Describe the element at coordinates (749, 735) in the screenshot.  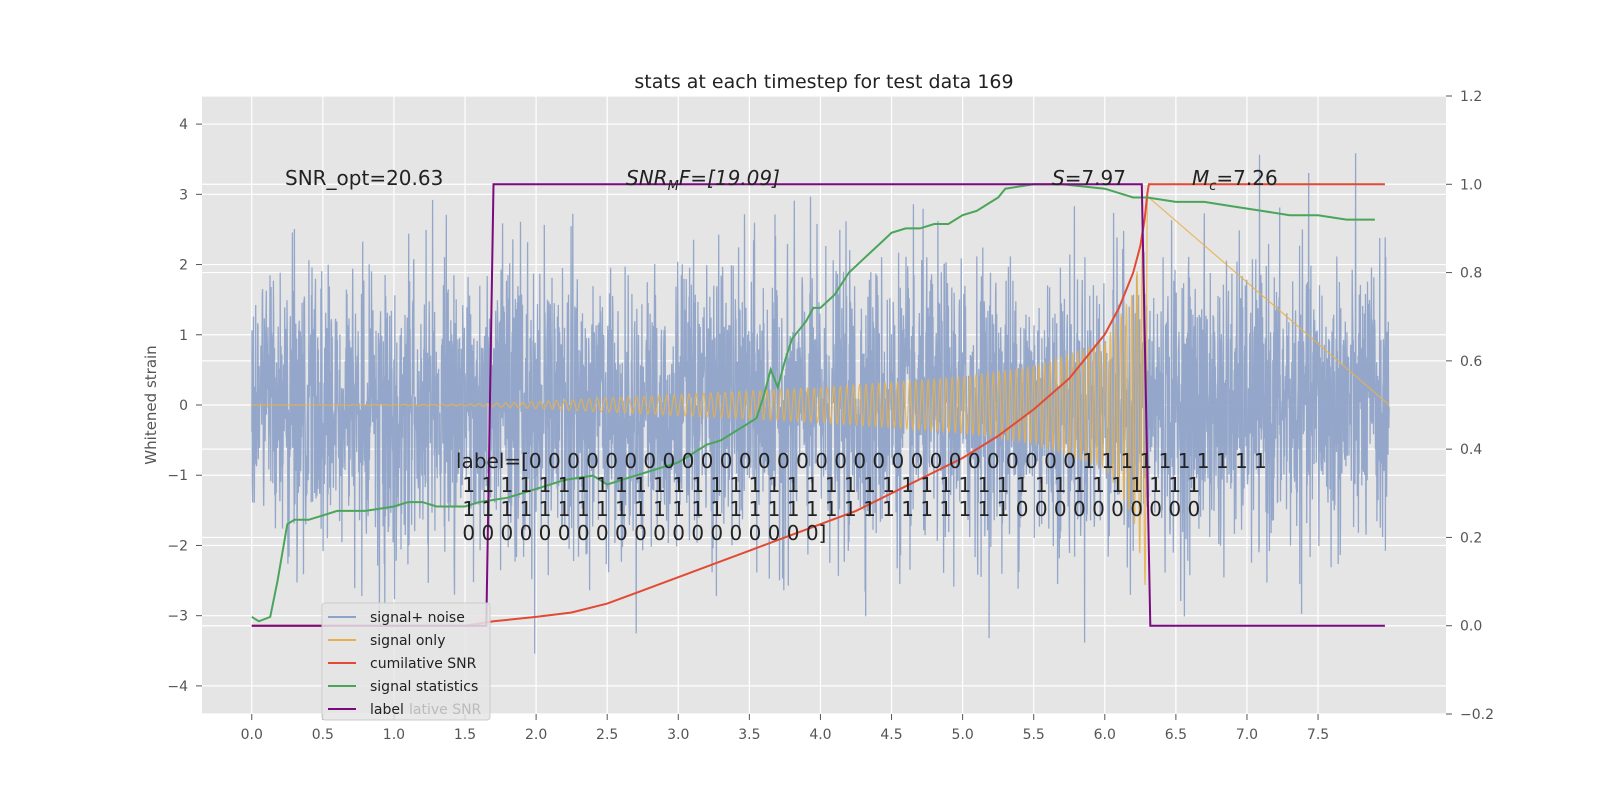
I see `x-tick-label: 3.5` at that location.